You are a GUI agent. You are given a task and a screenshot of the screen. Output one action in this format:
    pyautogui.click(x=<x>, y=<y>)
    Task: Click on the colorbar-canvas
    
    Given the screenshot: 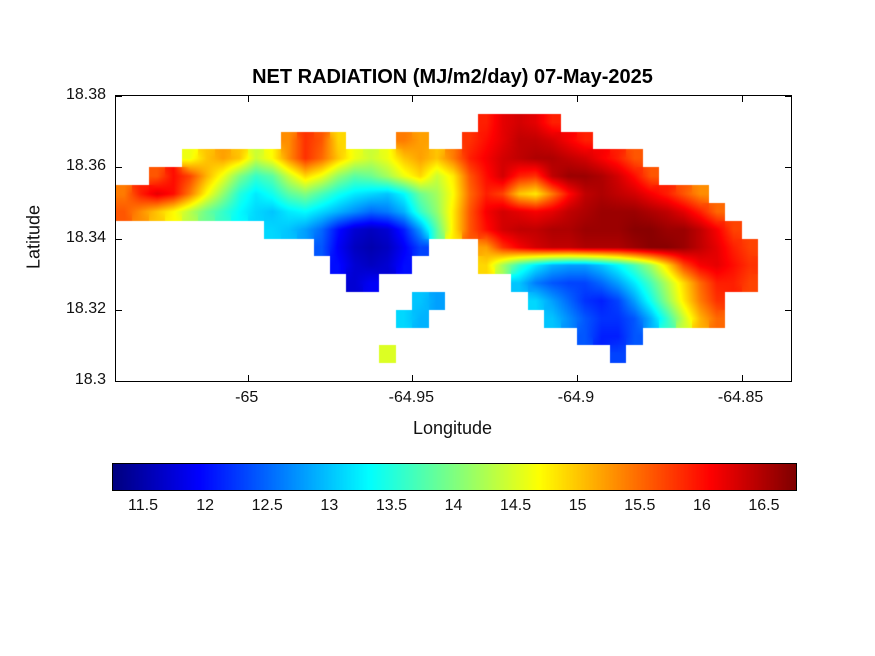 What is the action you would take?
    pyautogui.click(x=454, y=477)
    